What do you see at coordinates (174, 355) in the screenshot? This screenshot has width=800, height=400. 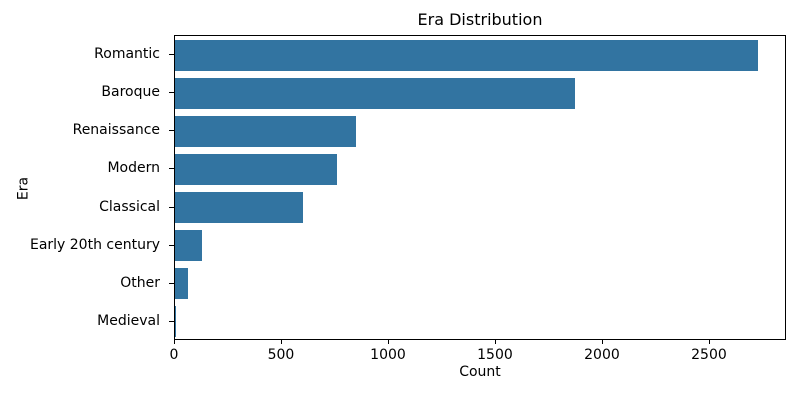 I see `x-tick-label-0: 0` at bounding box center [174, 355].